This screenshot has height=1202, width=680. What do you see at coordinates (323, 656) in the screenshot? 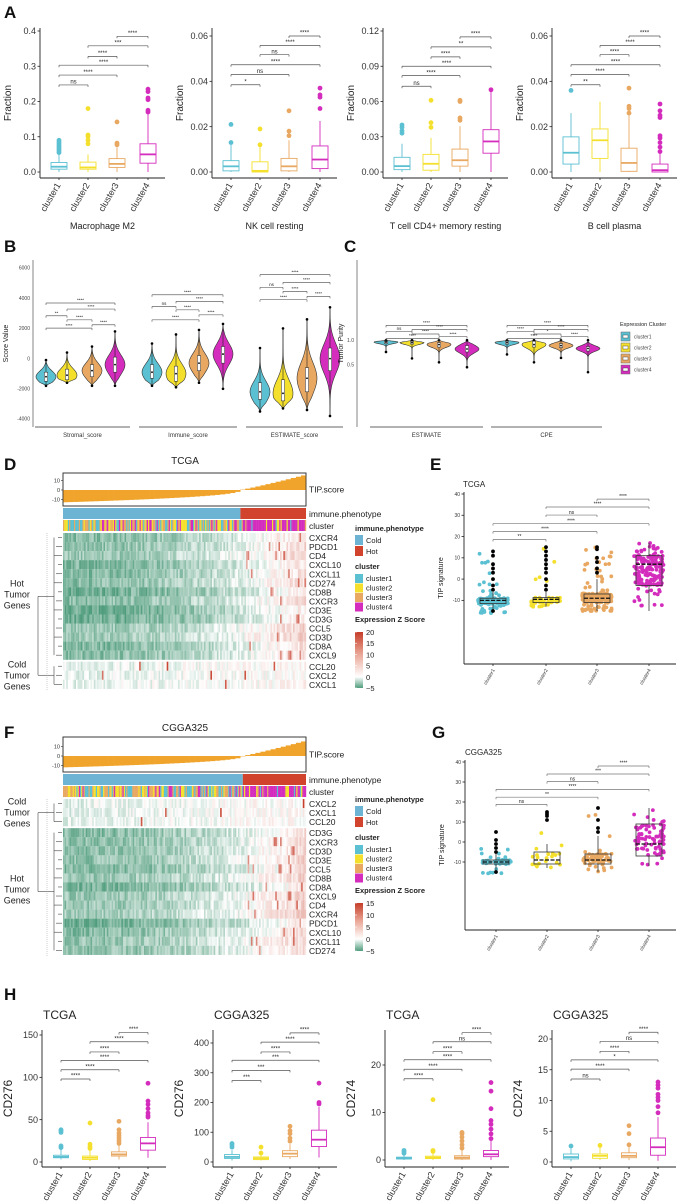
I see `gene-label: CXCL9` at bounding box center [323, 656].